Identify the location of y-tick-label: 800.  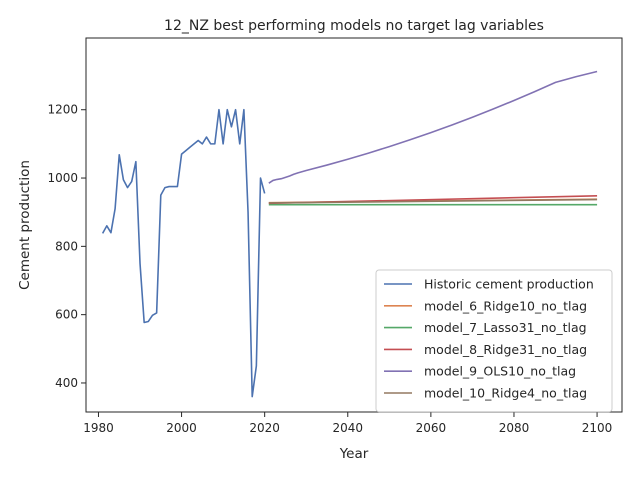
(66, 246).